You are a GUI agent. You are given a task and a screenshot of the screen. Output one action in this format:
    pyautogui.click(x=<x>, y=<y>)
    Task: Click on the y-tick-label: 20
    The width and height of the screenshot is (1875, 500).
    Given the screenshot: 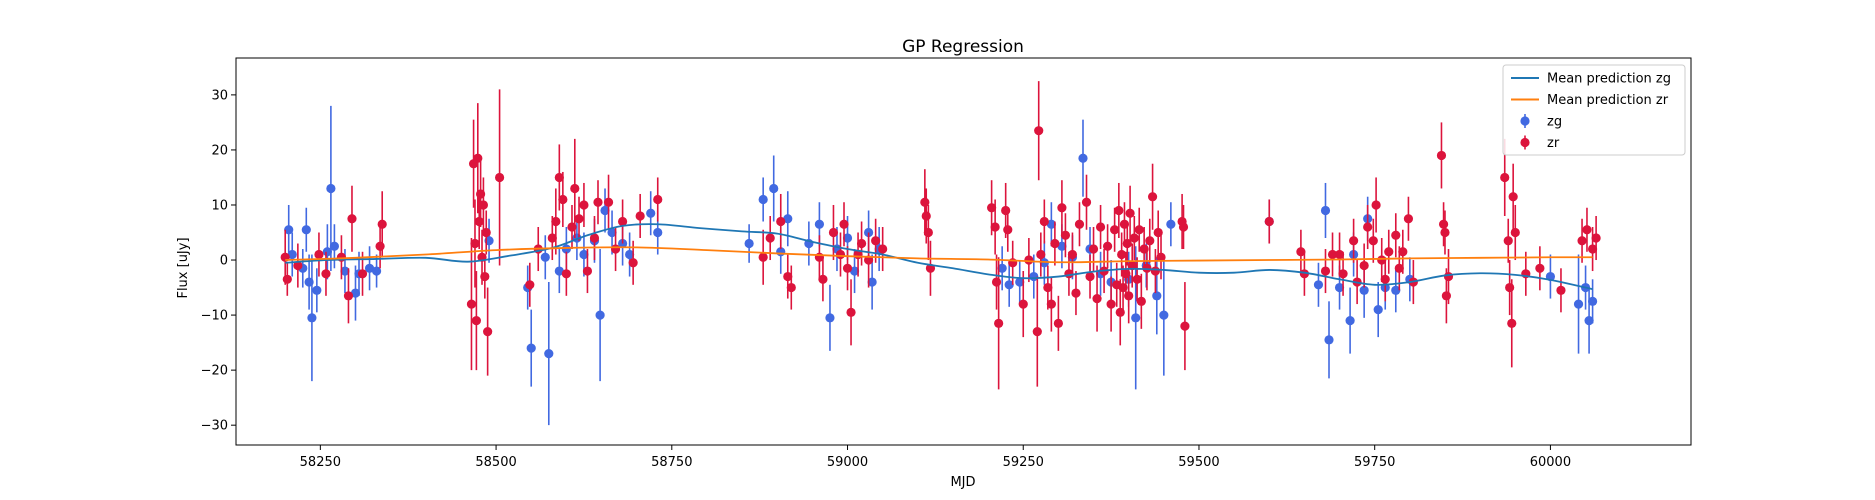 What is the action you would take?
    pyautogui.click(x=219, y=150)
    